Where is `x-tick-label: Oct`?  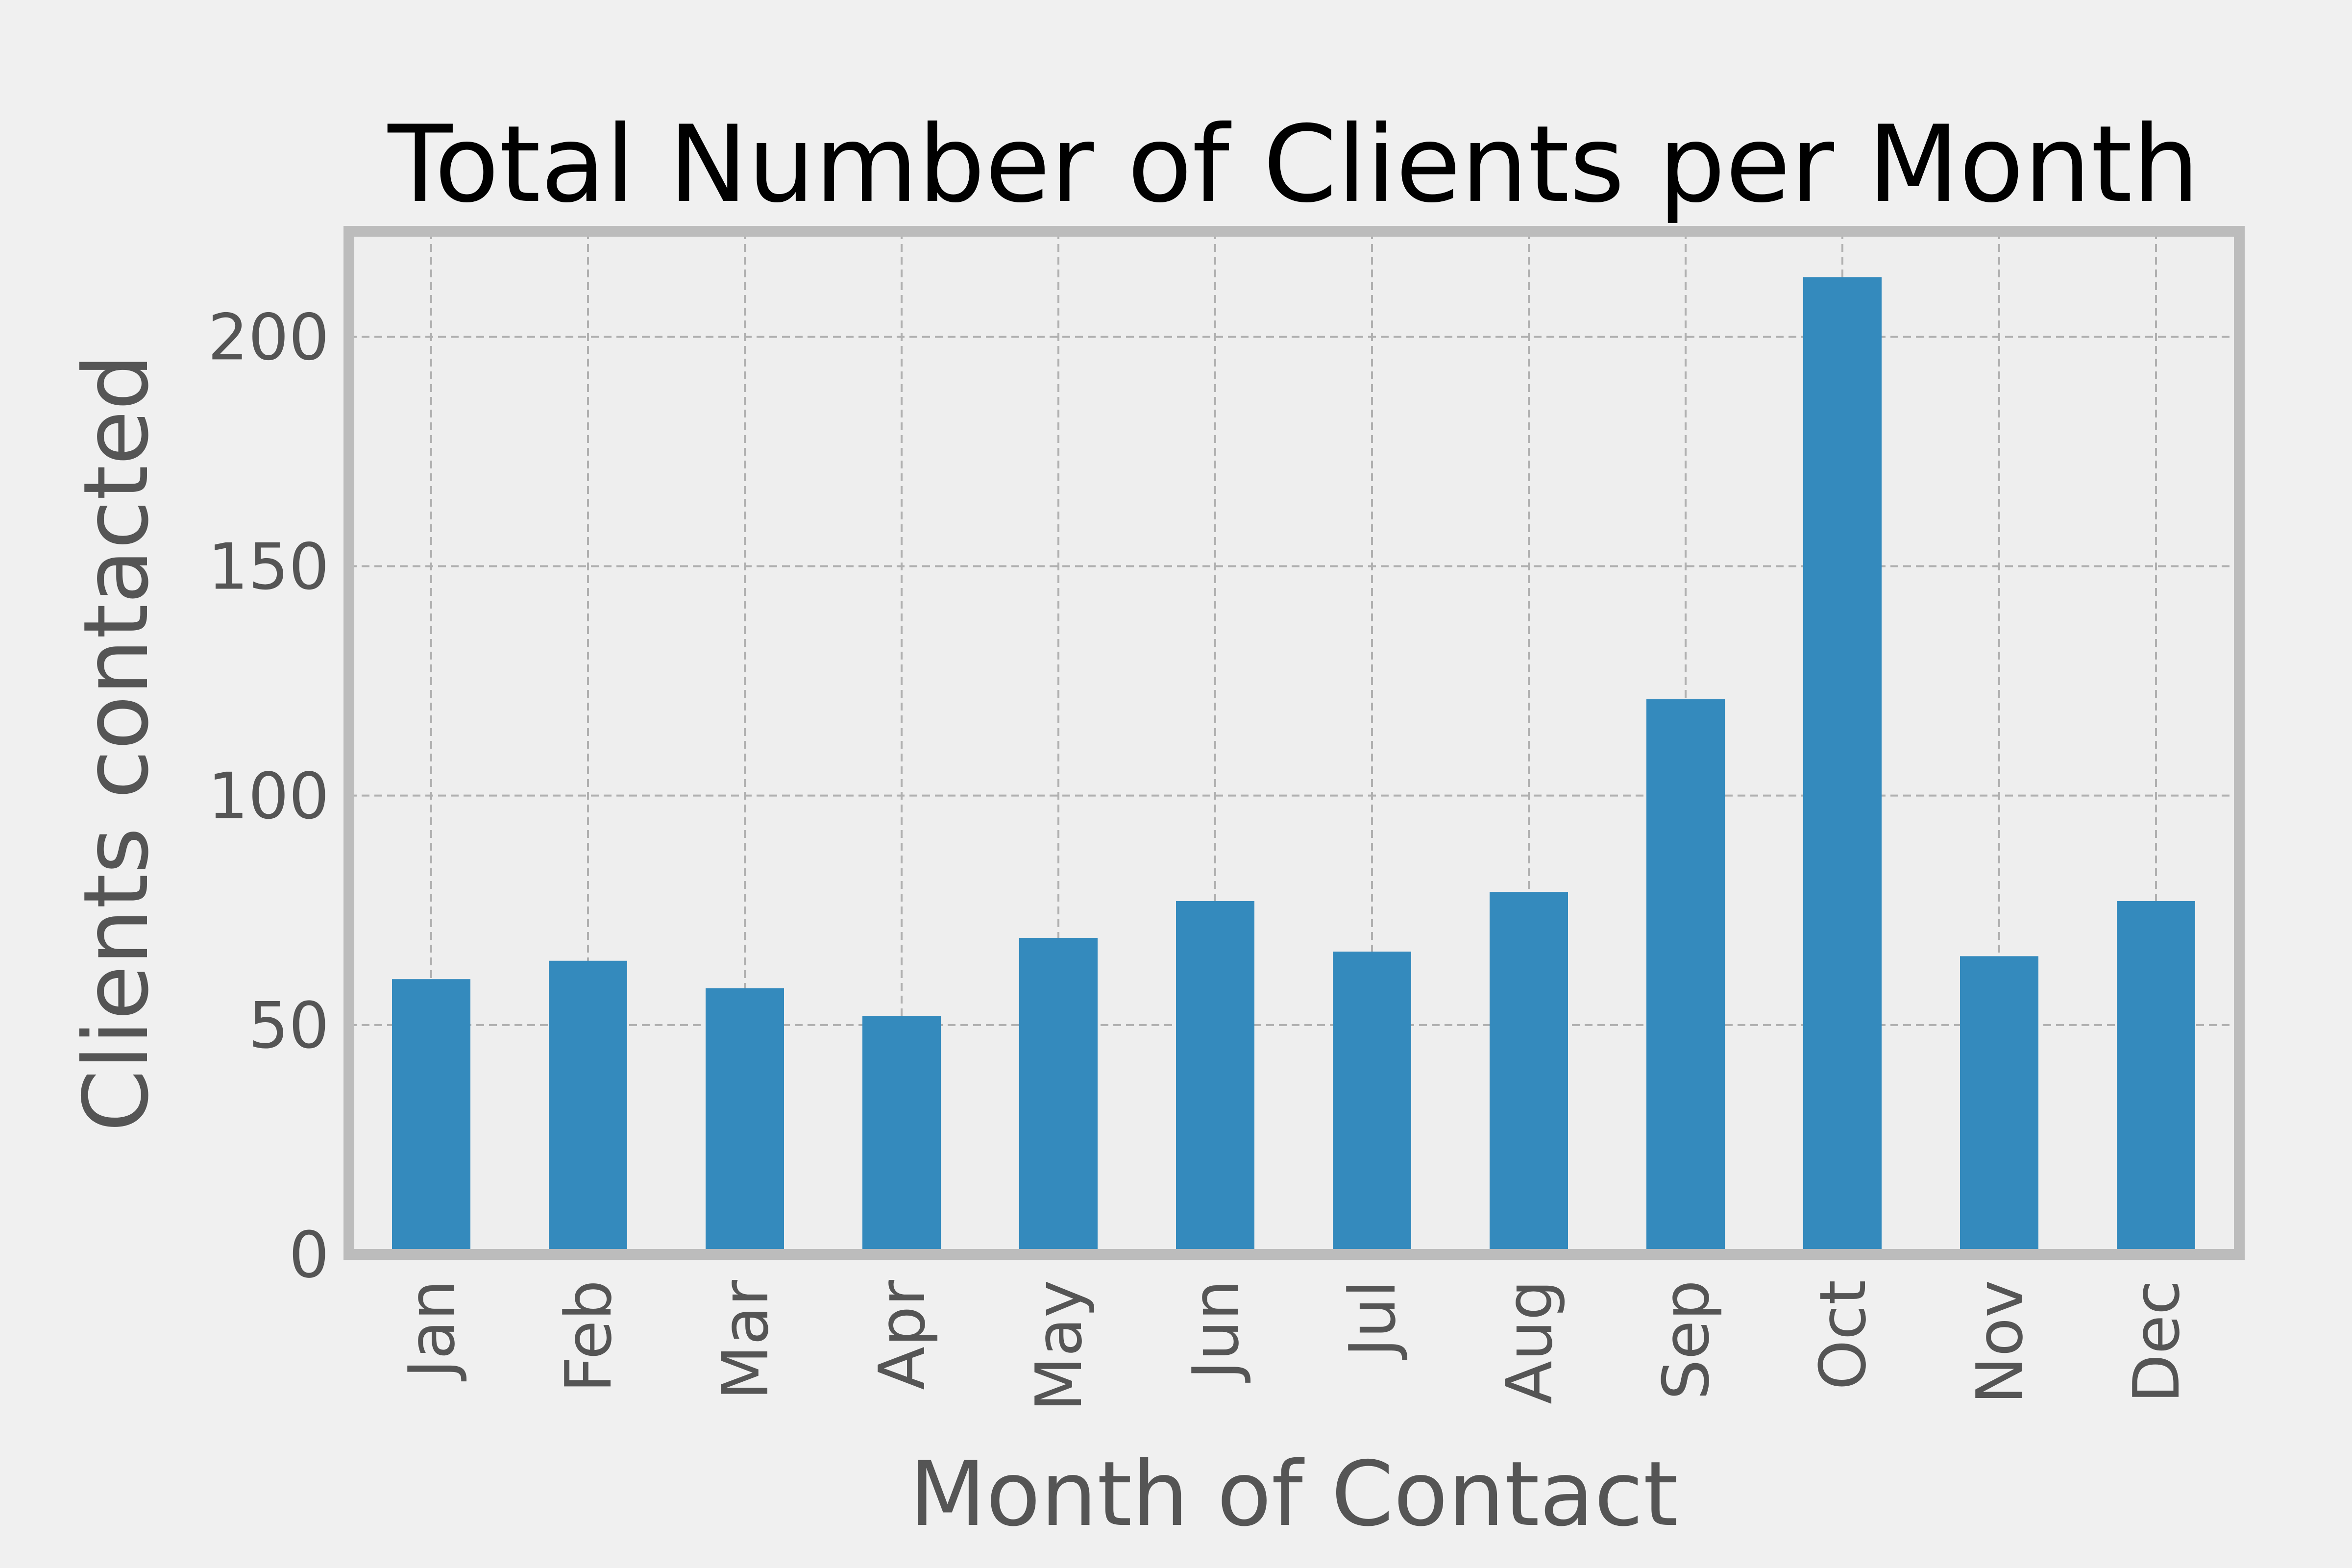 x-tick-label: Oct is located at coordinates (1843, 1335).